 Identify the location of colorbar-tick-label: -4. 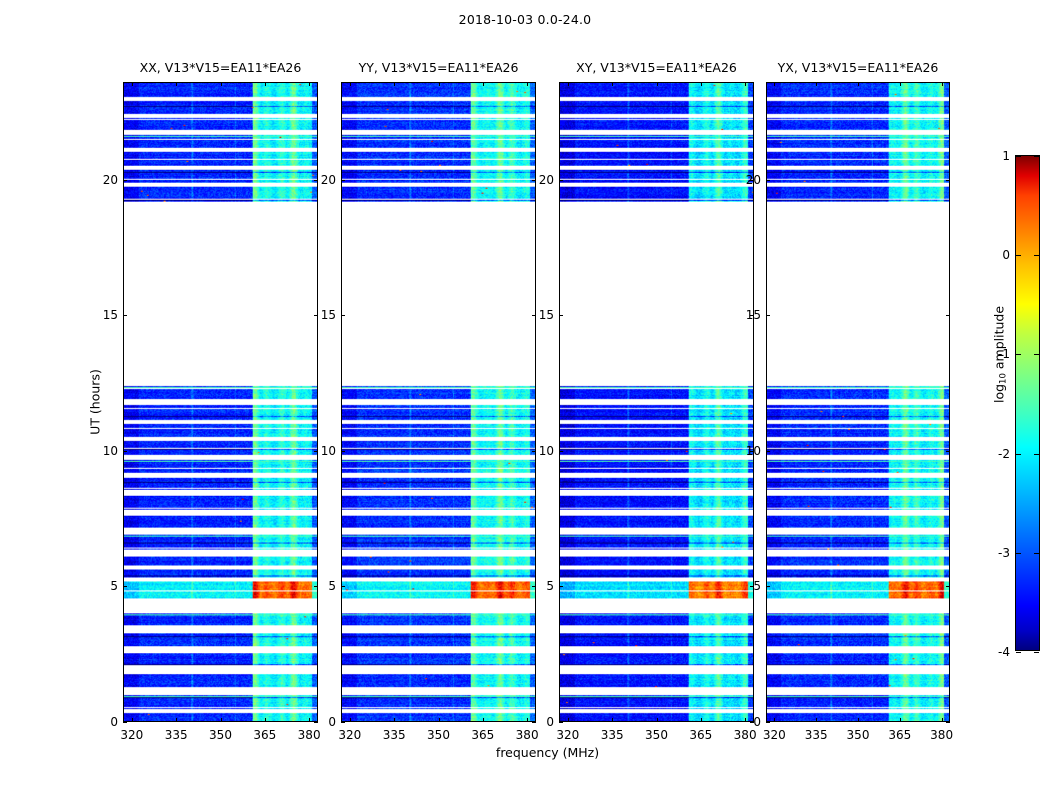
(1004, 652).